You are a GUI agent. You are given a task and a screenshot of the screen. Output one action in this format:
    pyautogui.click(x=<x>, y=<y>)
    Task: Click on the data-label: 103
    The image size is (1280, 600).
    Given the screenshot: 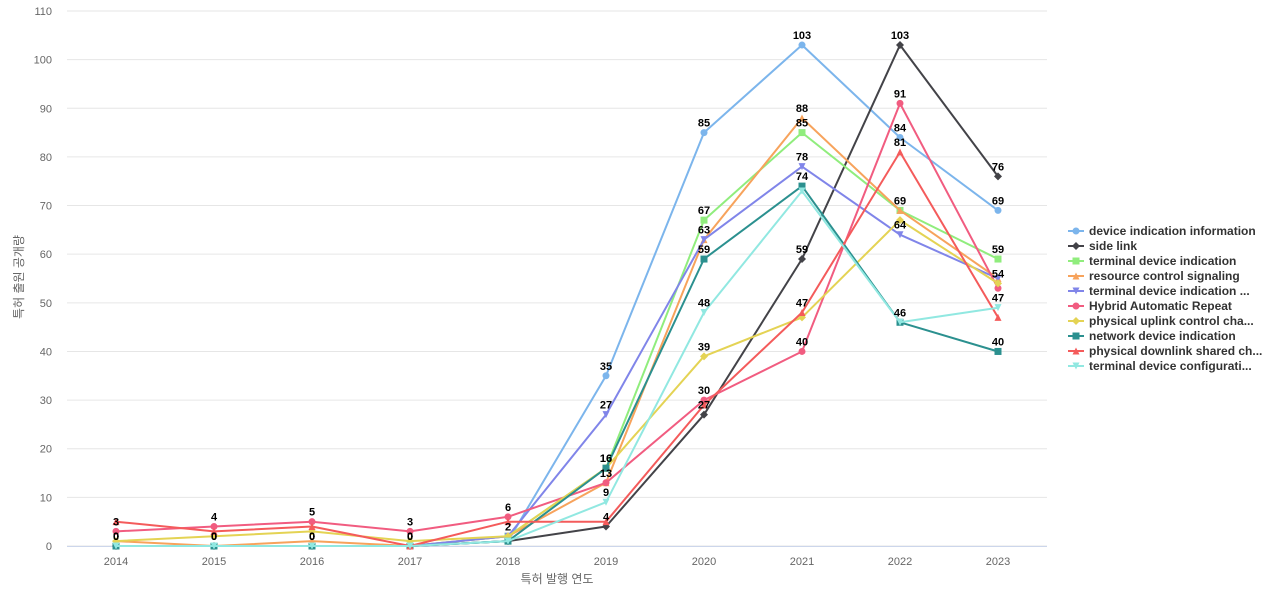 What is the action you would take?
    pyautogui.click(x=900, y=36)
    